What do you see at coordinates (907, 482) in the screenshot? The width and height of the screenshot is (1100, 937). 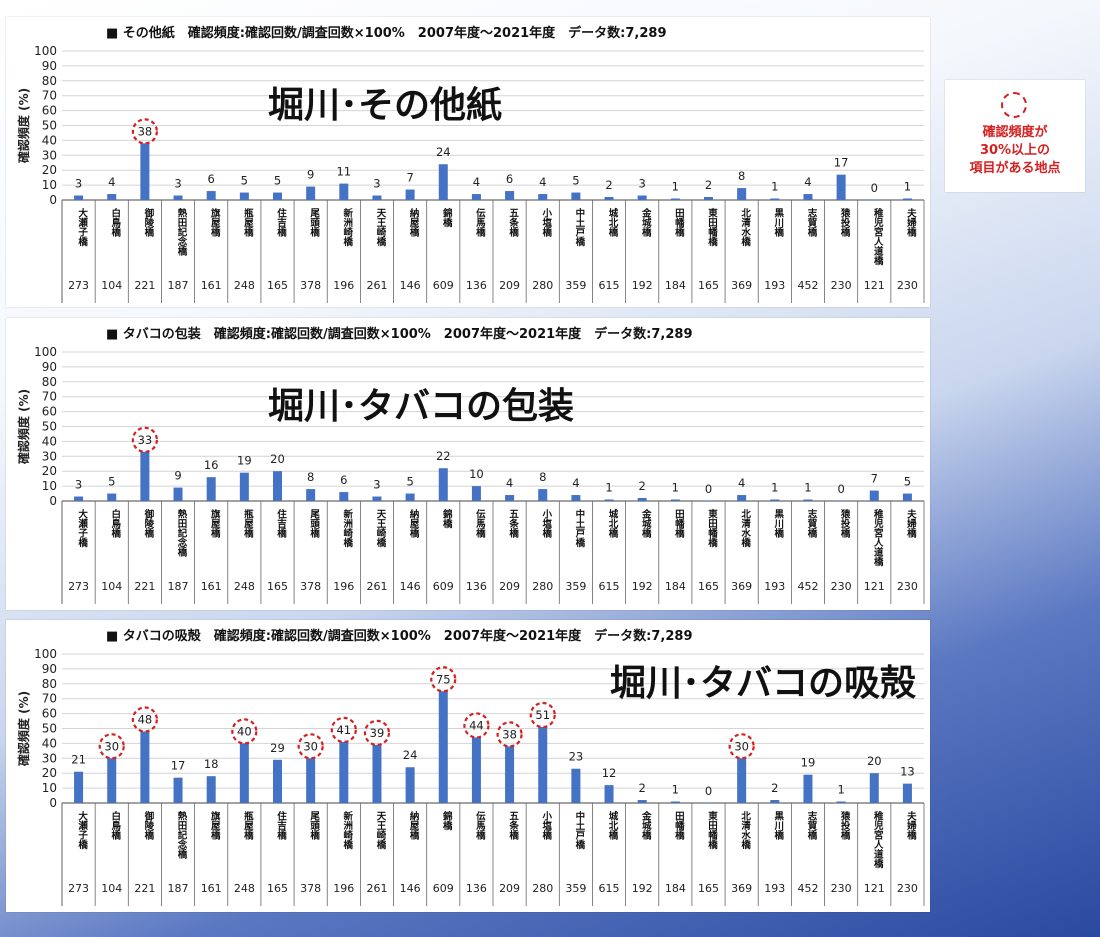 I see `data-label: 5` at bounding box center [907, 482].